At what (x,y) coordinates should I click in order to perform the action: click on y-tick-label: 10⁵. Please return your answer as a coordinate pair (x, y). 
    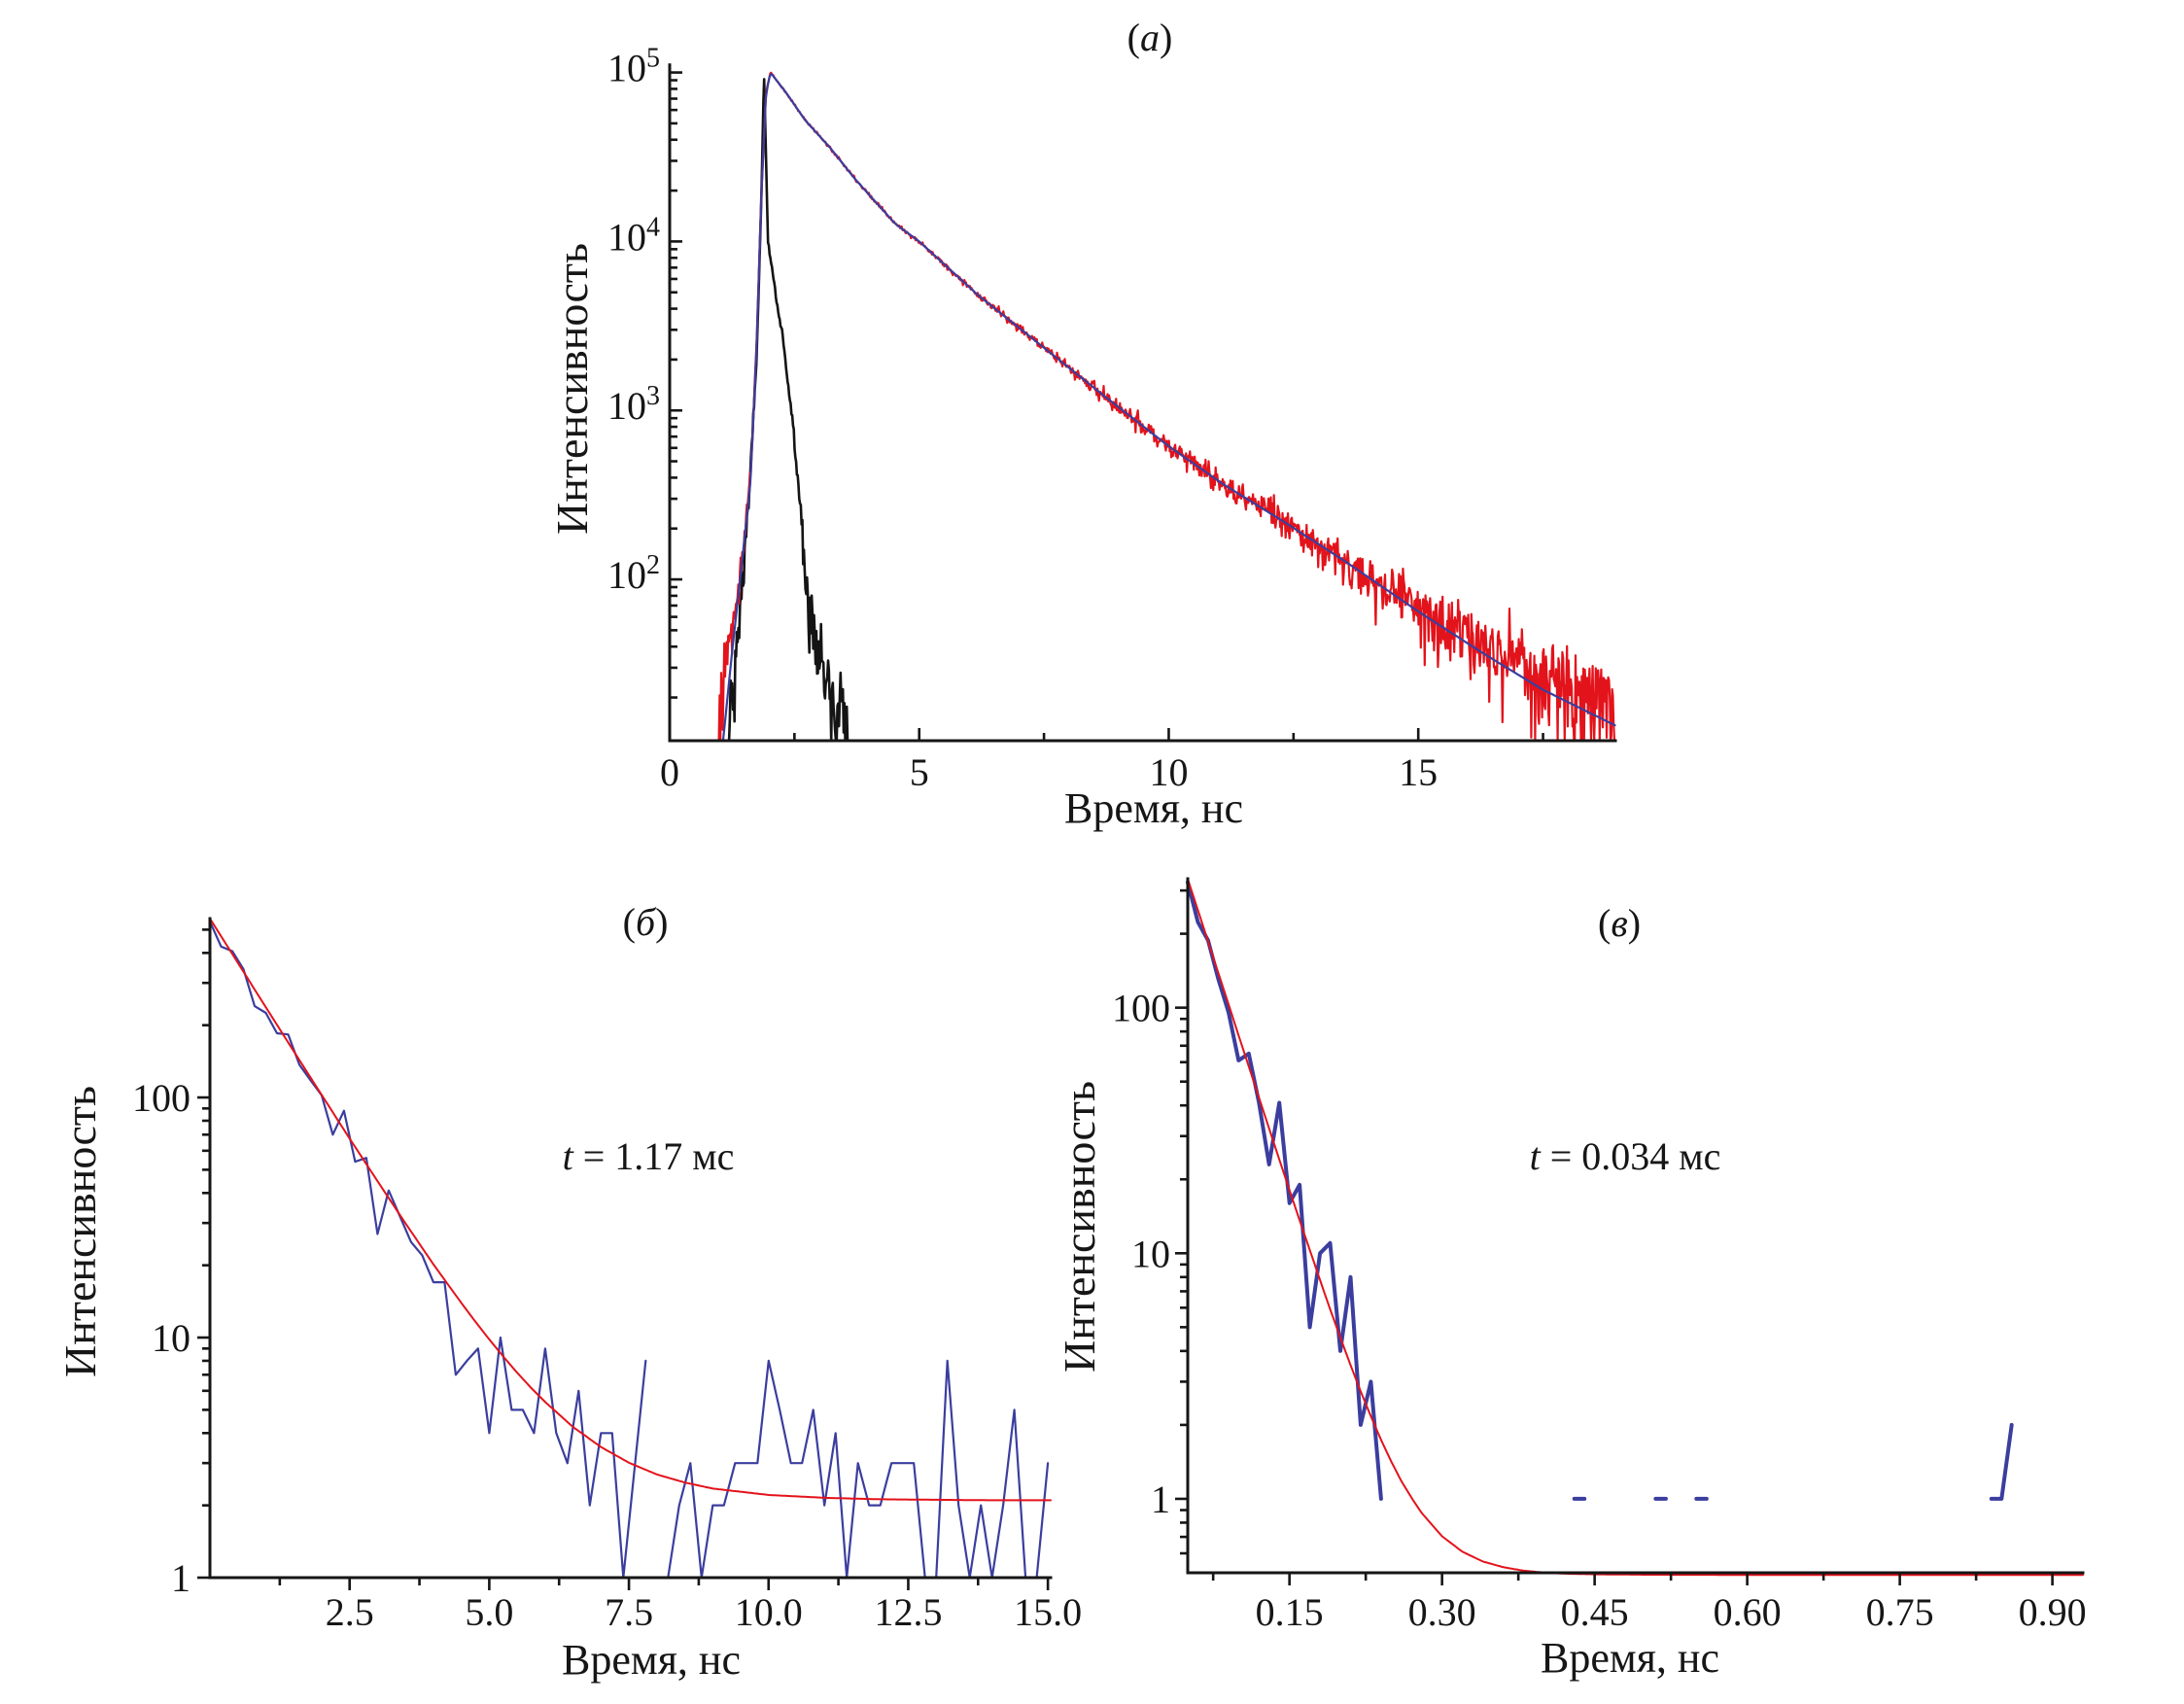
    Looking at the image, I should click on (633, 67).